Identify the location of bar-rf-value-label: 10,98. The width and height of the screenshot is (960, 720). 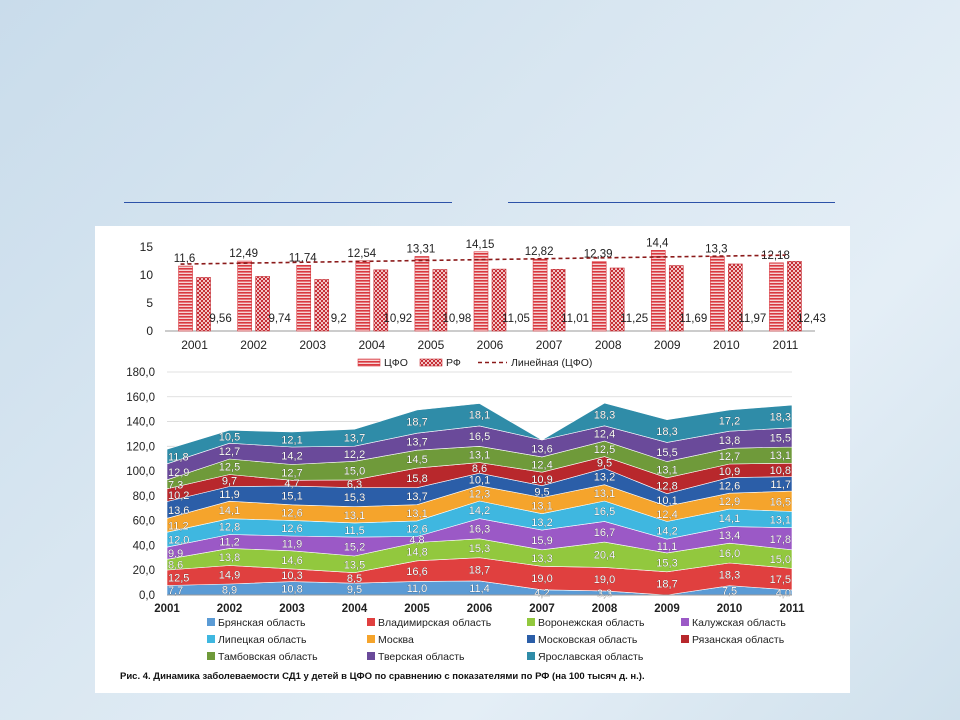
(457, 319).